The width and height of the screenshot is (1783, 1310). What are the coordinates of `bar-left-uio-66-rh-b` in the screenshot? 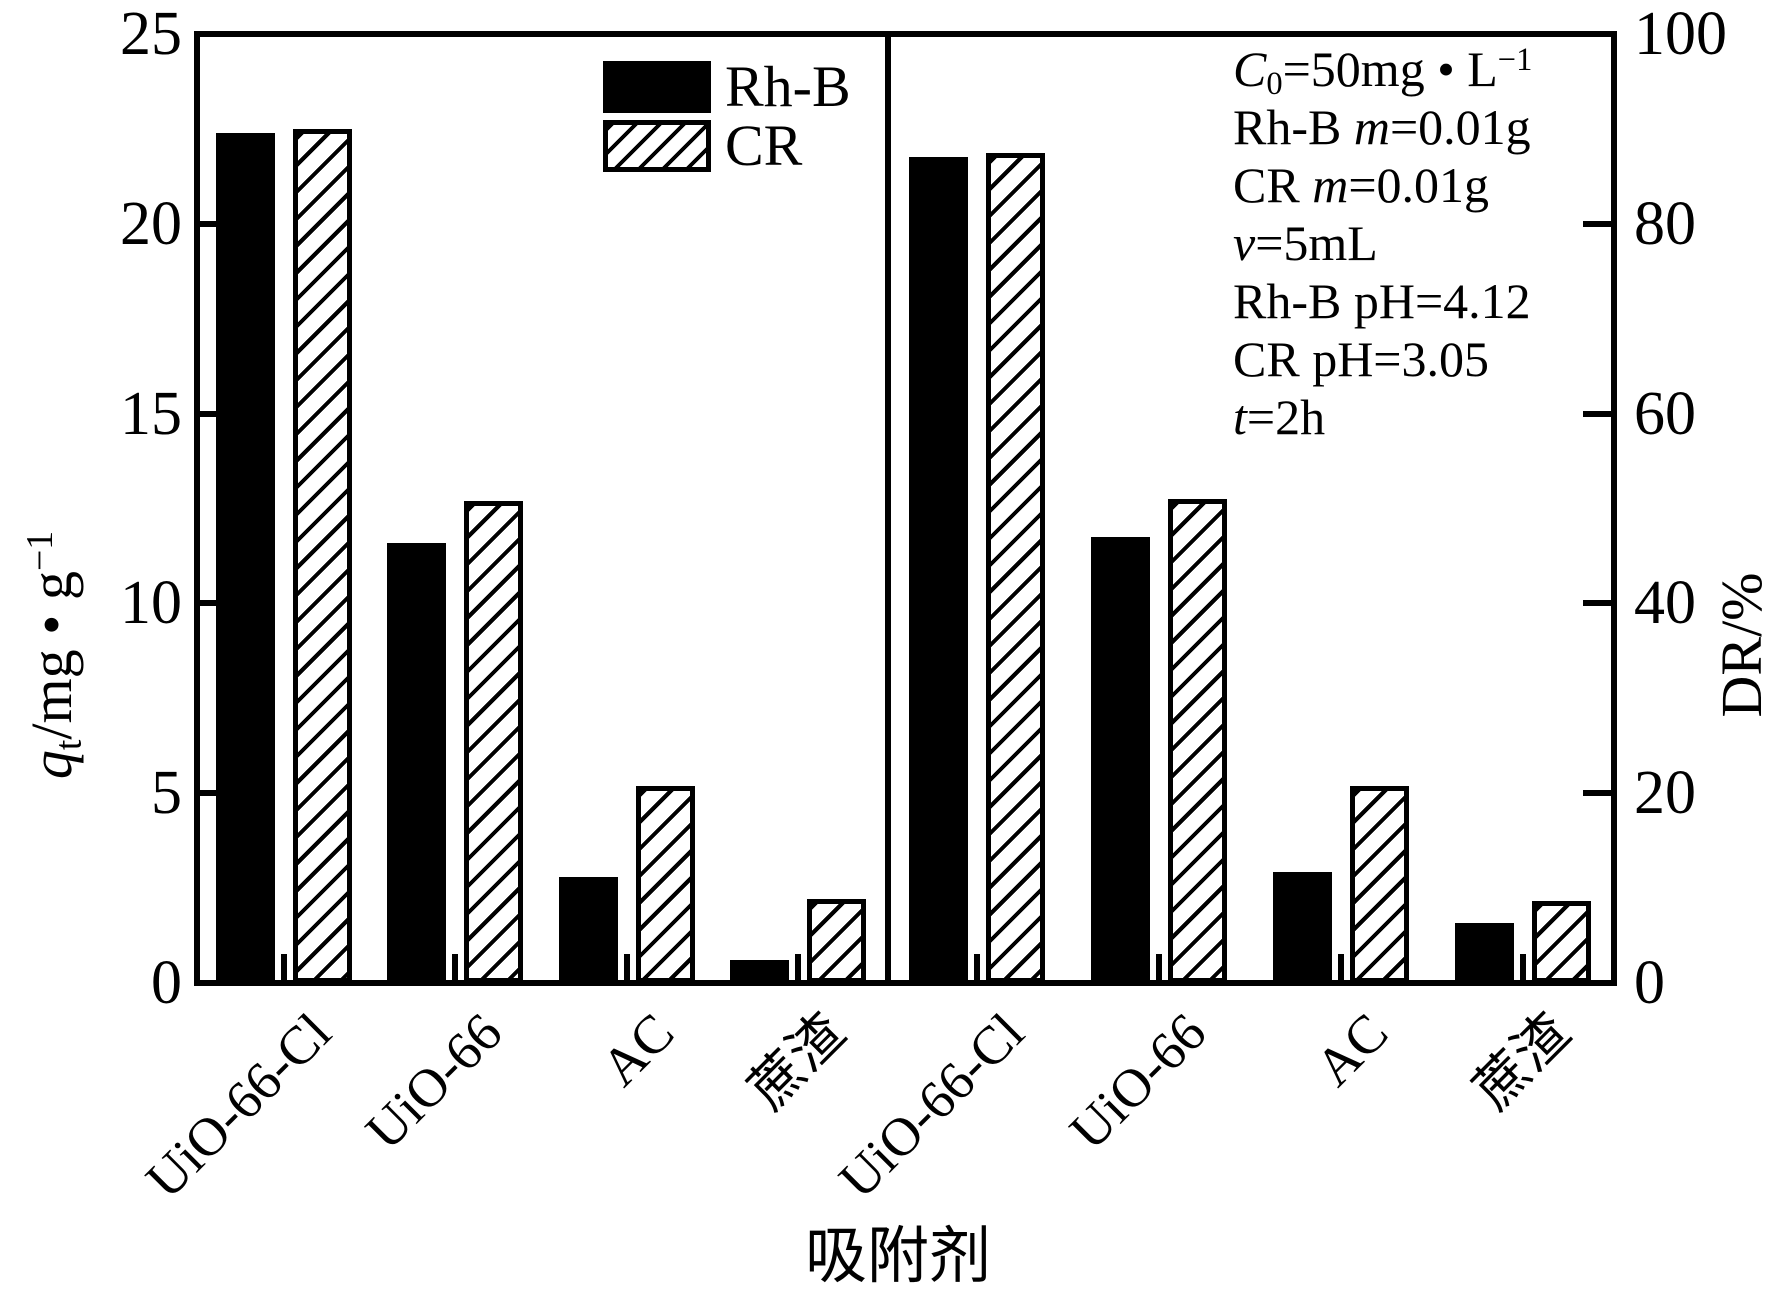 It's located at (416, 763).